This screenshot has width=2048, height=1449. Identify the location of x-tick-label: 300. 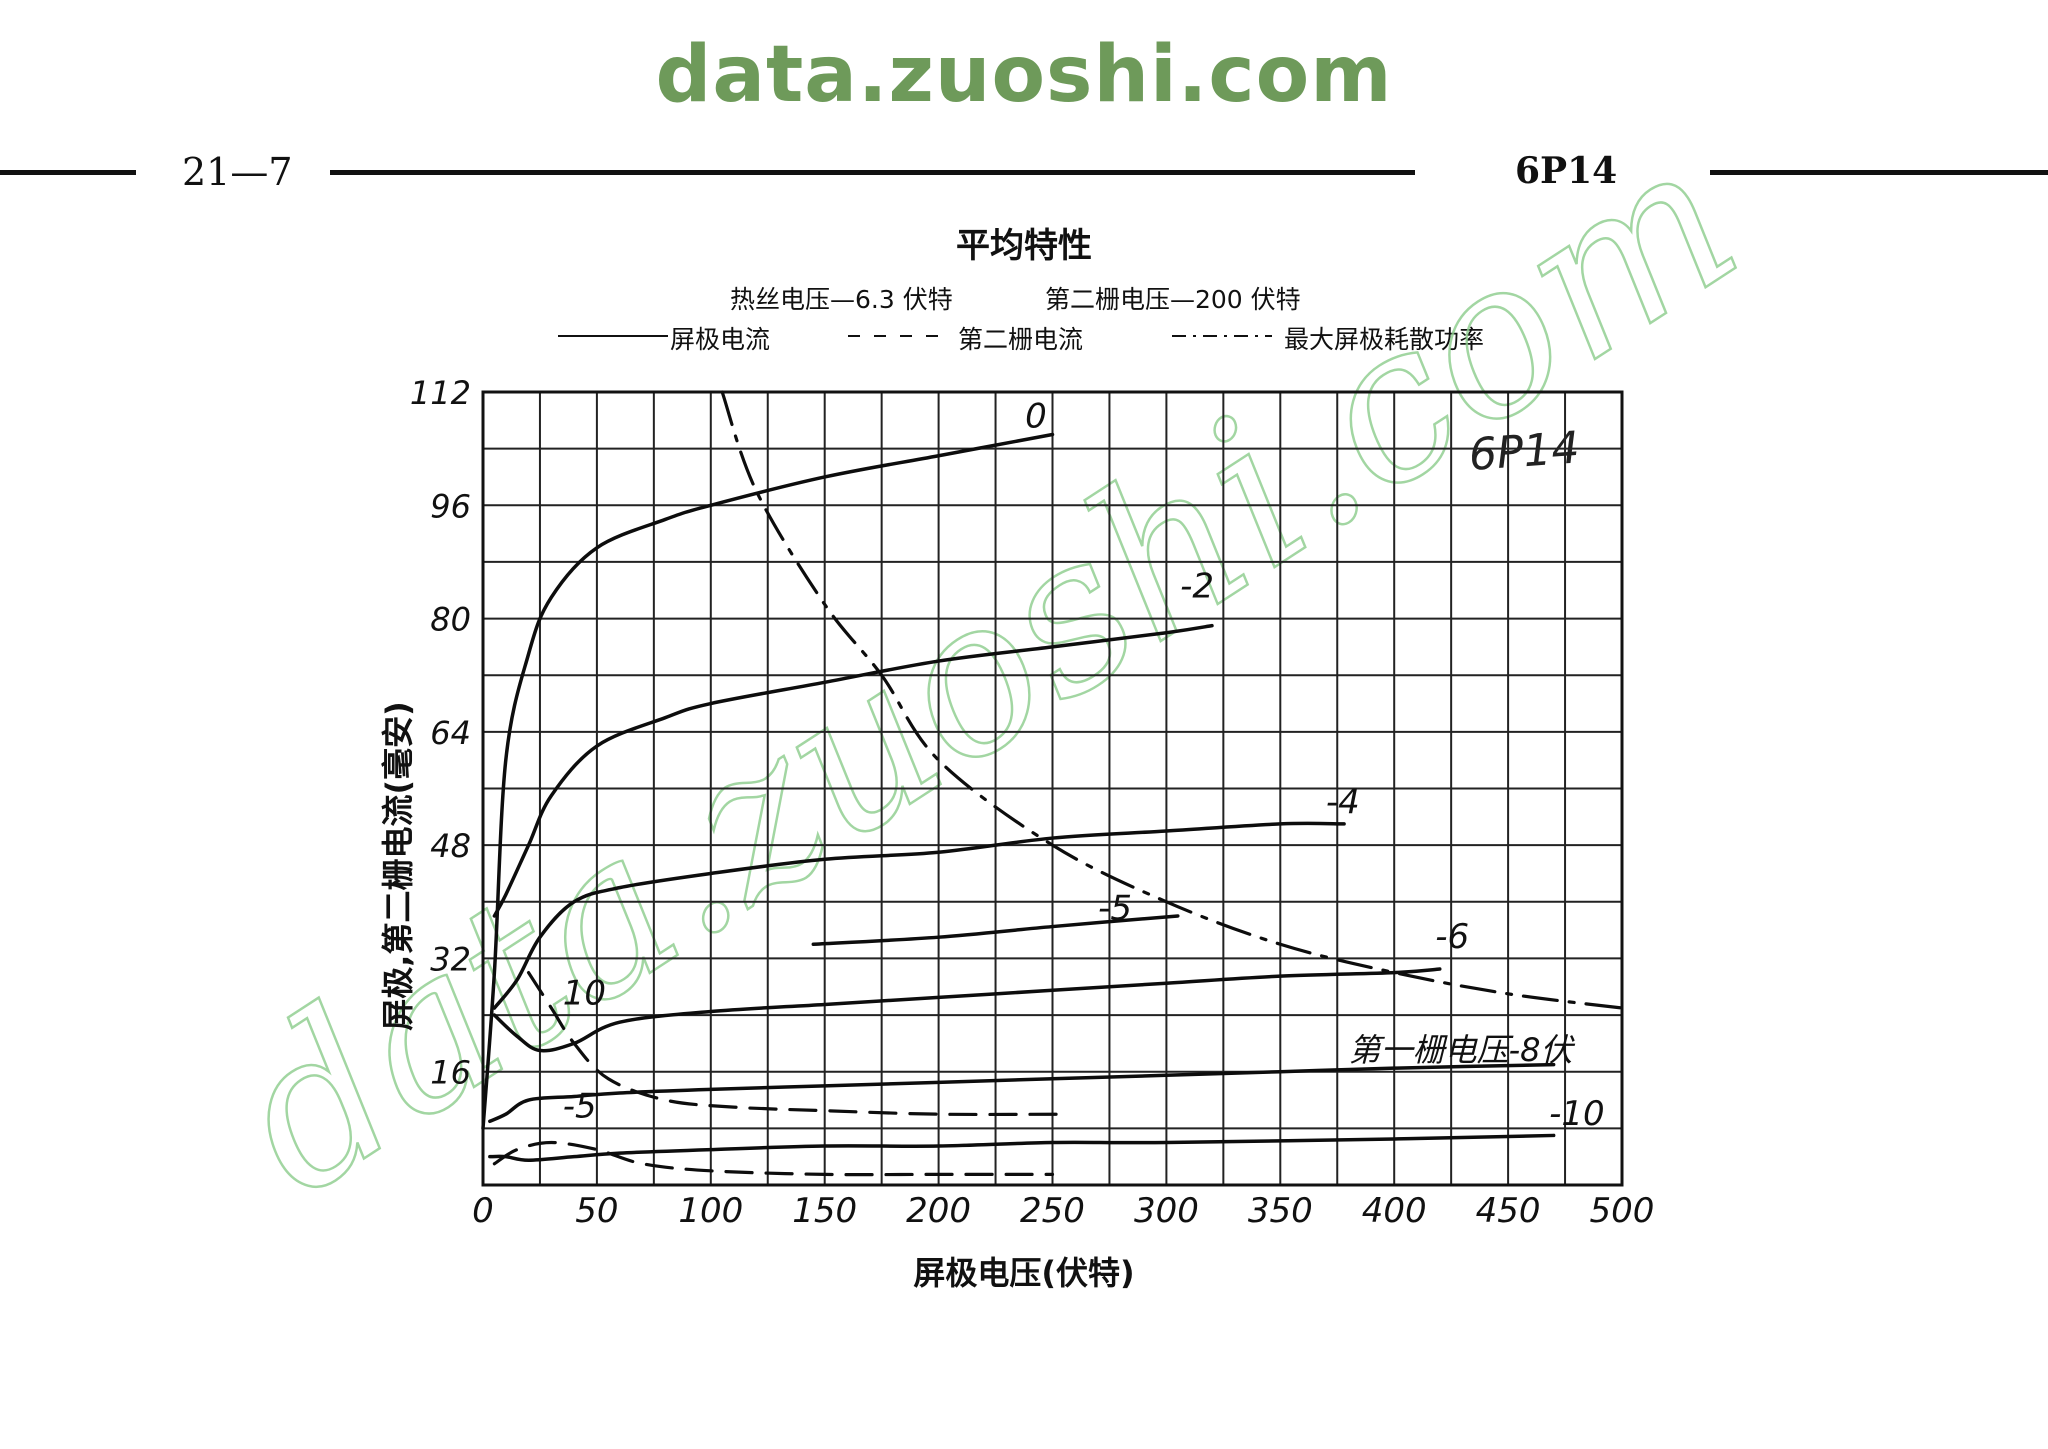
(1166, 1211).